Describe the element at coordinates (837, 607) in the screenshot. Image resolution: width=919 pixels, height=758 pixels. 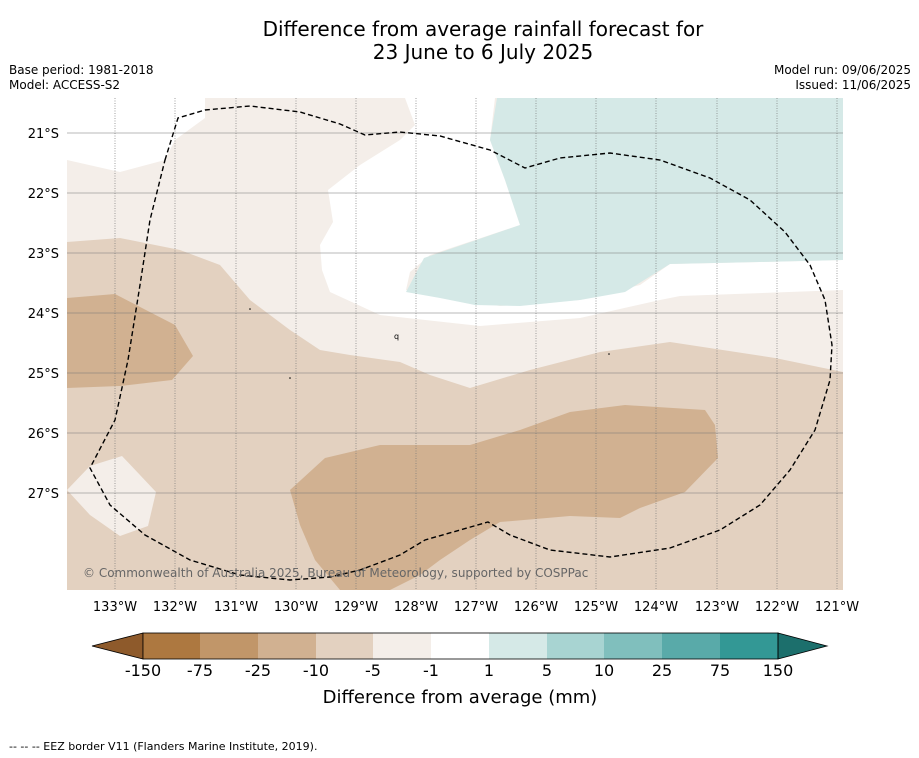
I see `lon-label: 121°W` at that location.